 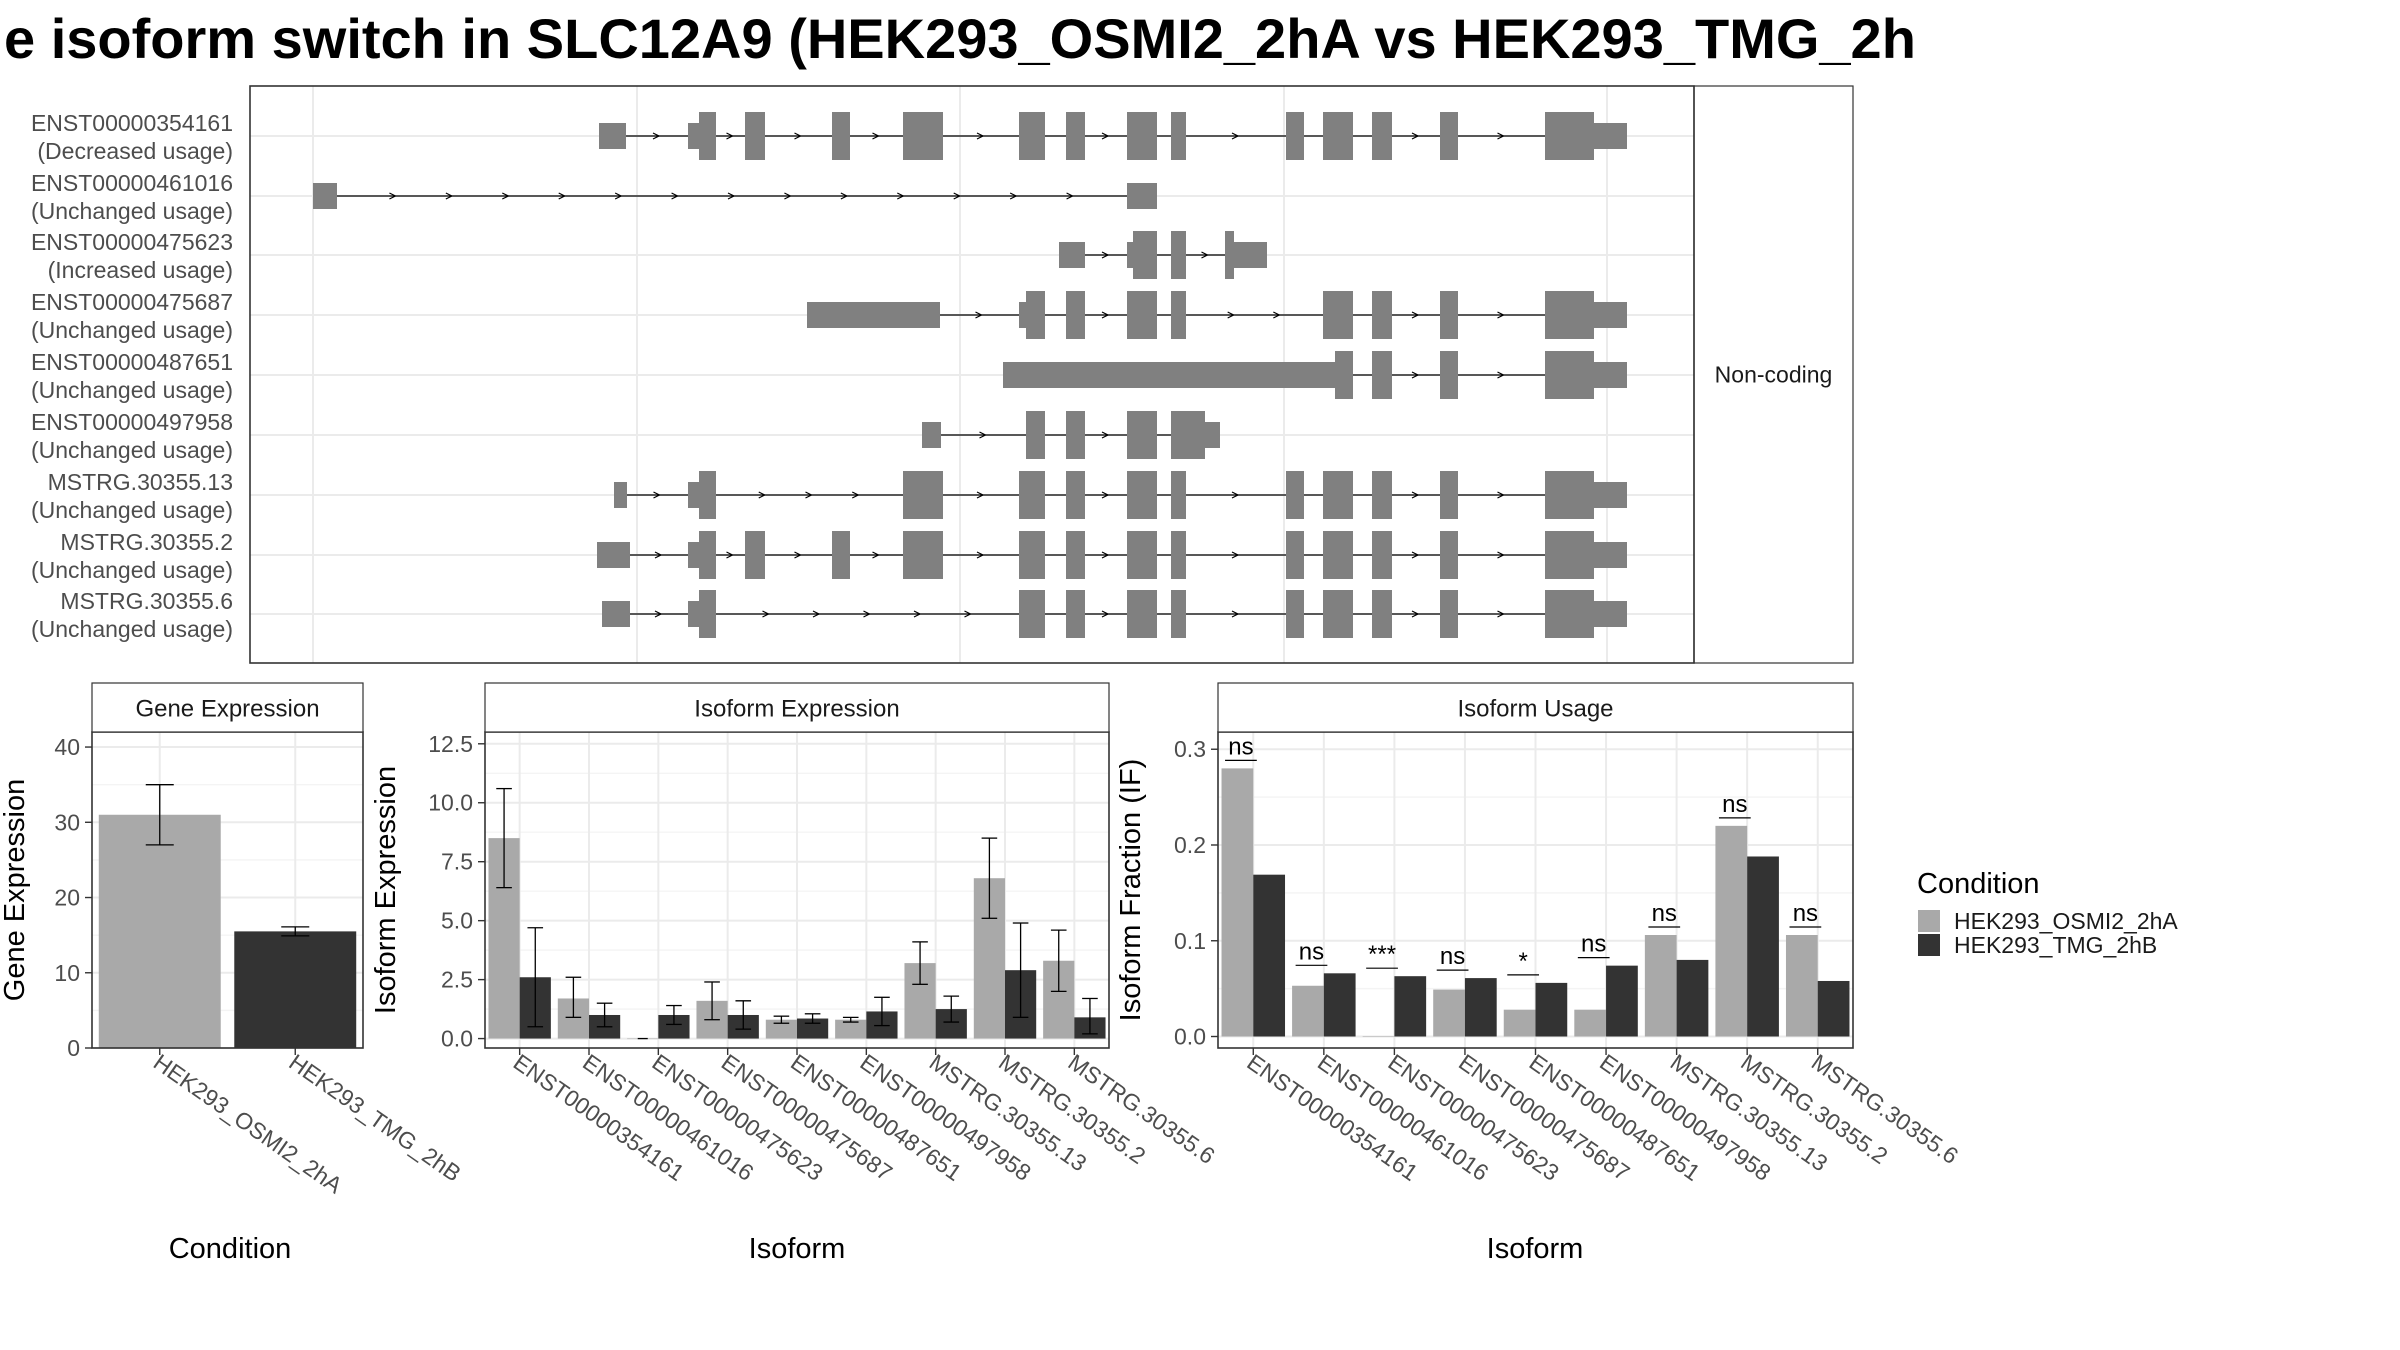 I want to click on structure-strip-label: Non-coding, so click(x=1774, y=375).